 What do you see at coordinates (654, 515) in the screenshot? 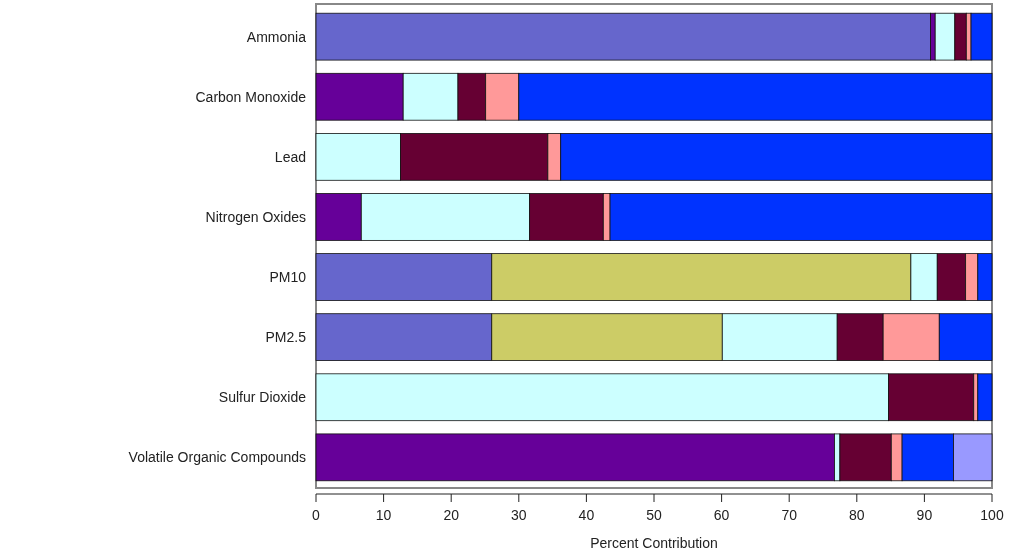
I see `x-tick-label: 50` at bounding box center [654, 515].